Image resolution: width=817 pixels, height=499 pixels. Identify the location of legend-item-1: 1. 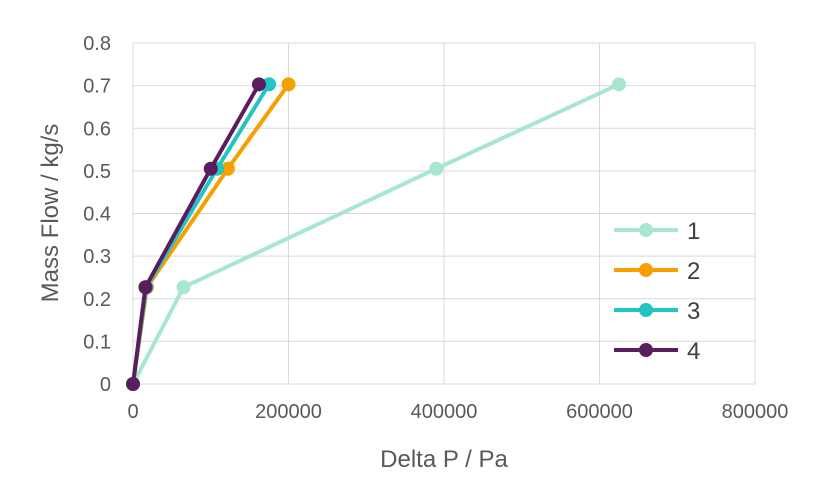
(657, 231).